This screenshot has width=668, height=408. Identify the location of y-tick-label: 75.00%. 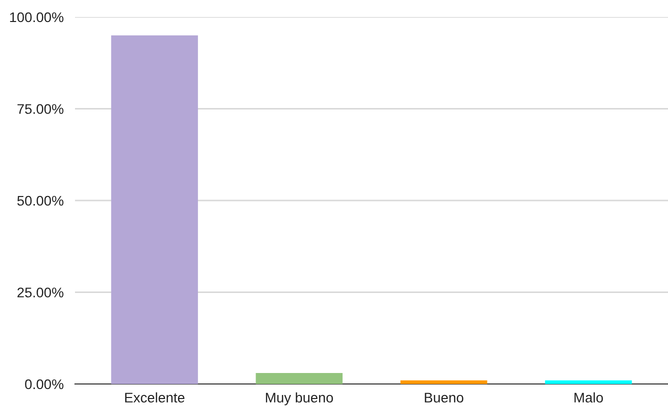
(41, 109).